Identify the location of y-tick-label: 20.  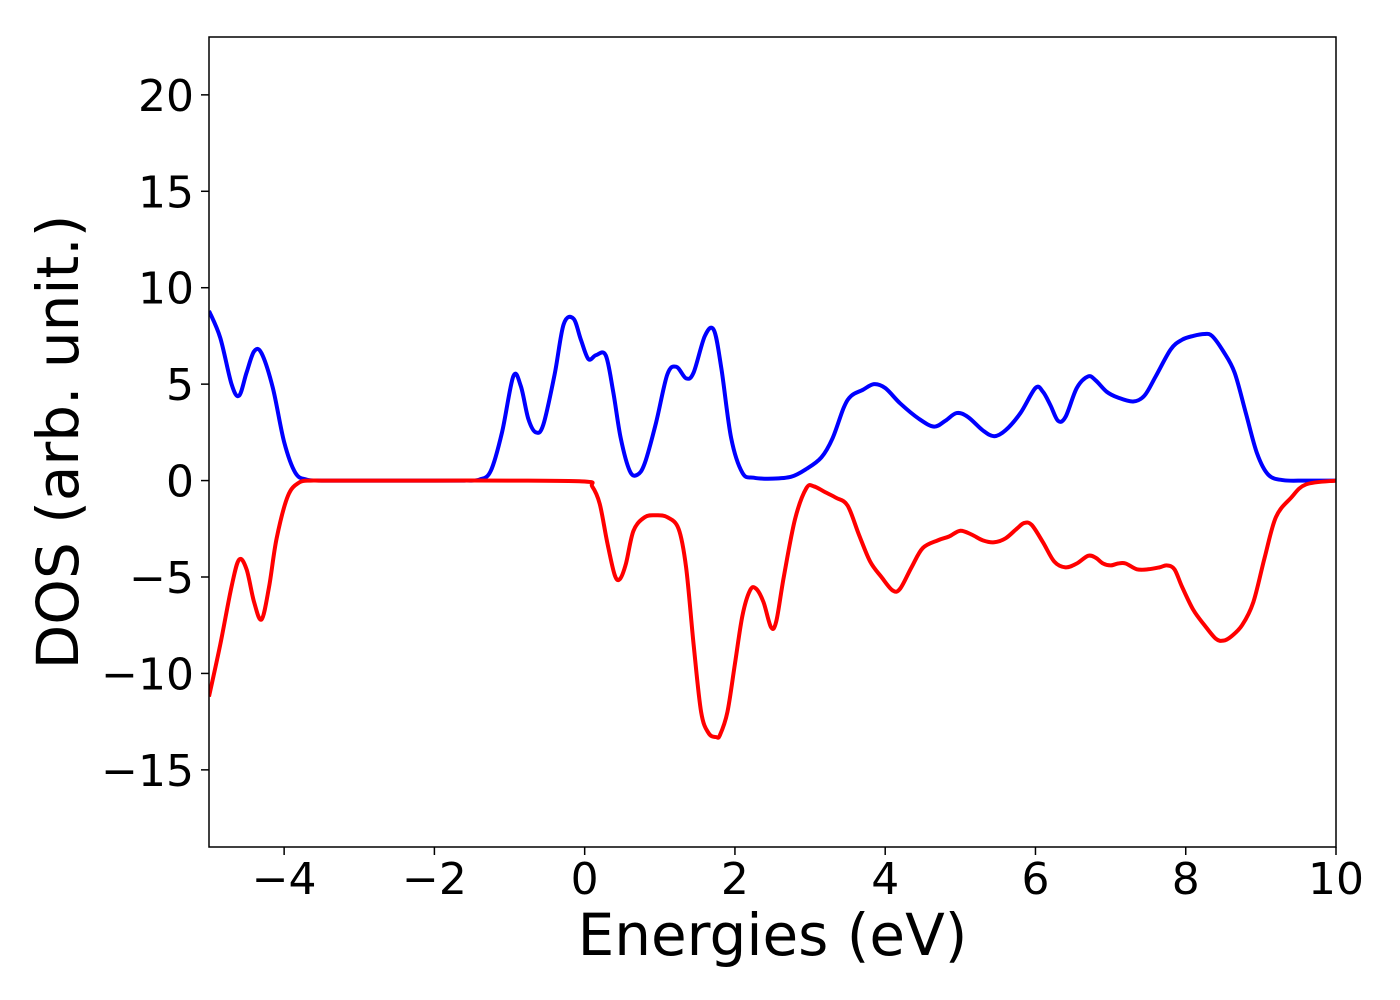
(166, 96).